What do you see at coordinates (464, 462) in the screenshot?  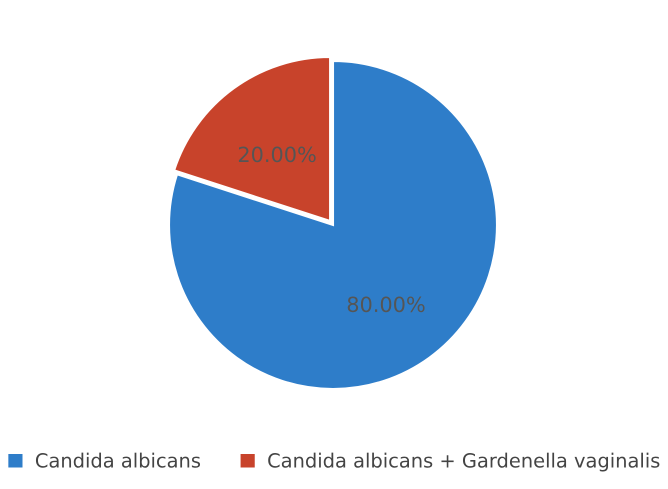 I see `legend-label: Candida albicans + Gardenella vaginalis` at bounding box center [464, 462].